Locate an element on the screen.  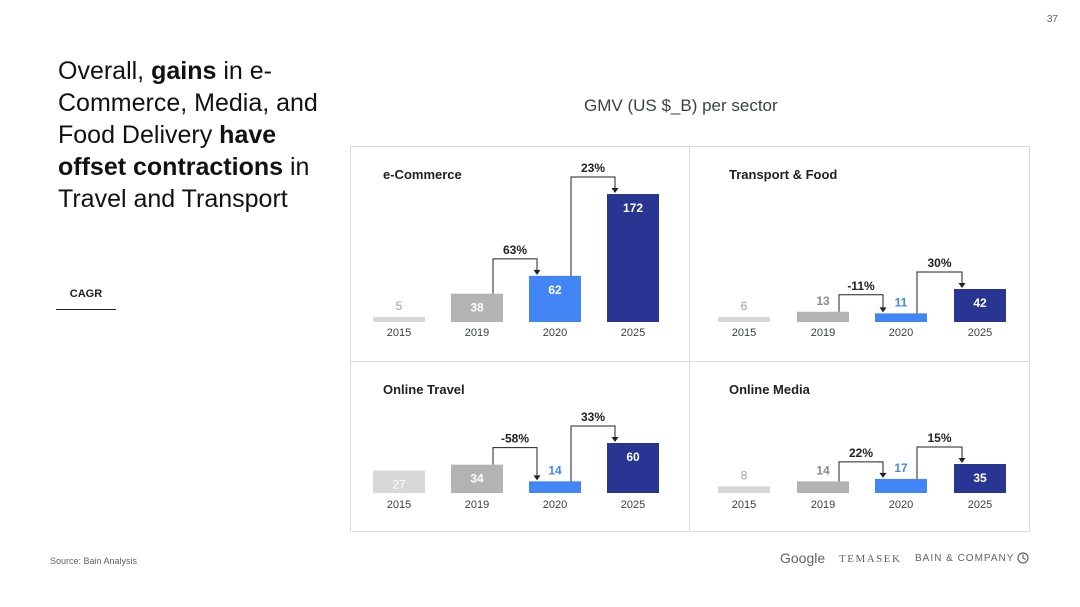
bar-value-label: 34 is located at coordinates (477, 479).